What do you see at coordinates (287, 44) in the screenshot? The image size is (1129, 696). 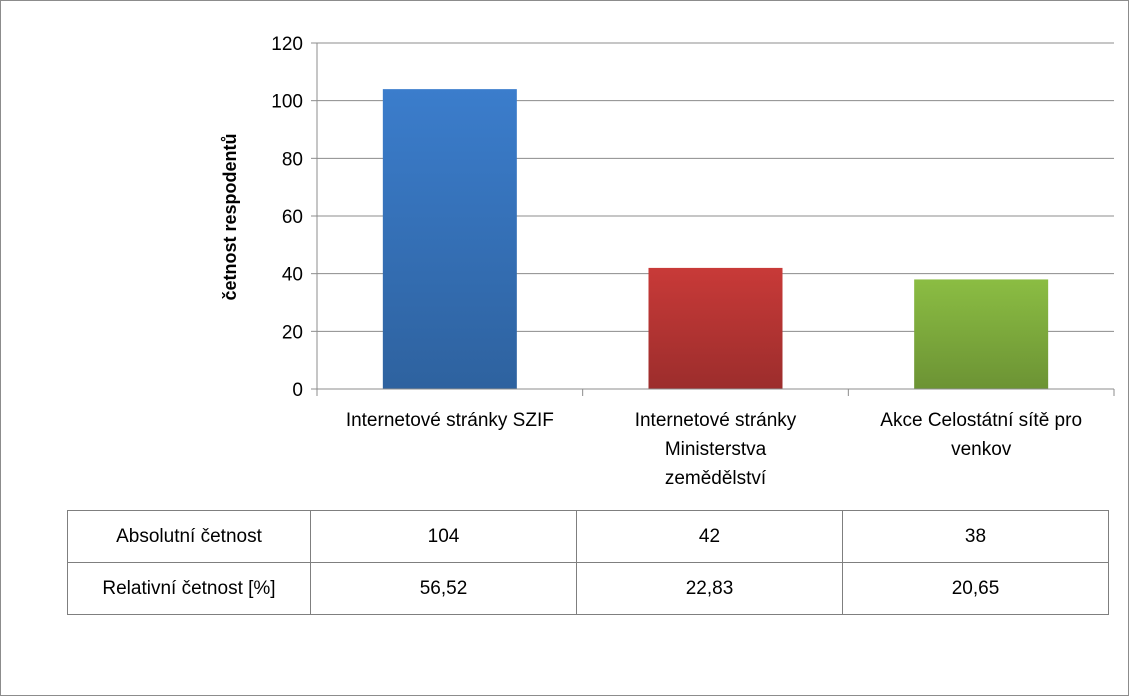 I see `y-tick-label: 120` at bounding box center [287, 44].